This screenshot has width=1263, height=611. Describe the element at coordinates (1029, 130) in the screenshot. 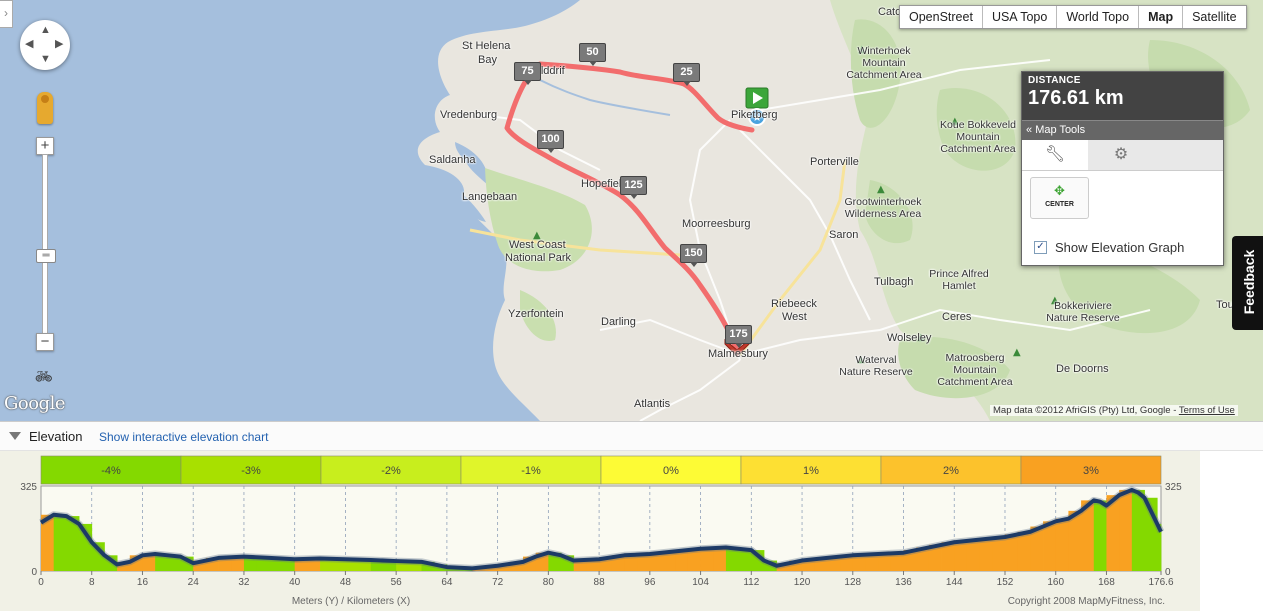

I see `double-chevron-icon: «` at that location.